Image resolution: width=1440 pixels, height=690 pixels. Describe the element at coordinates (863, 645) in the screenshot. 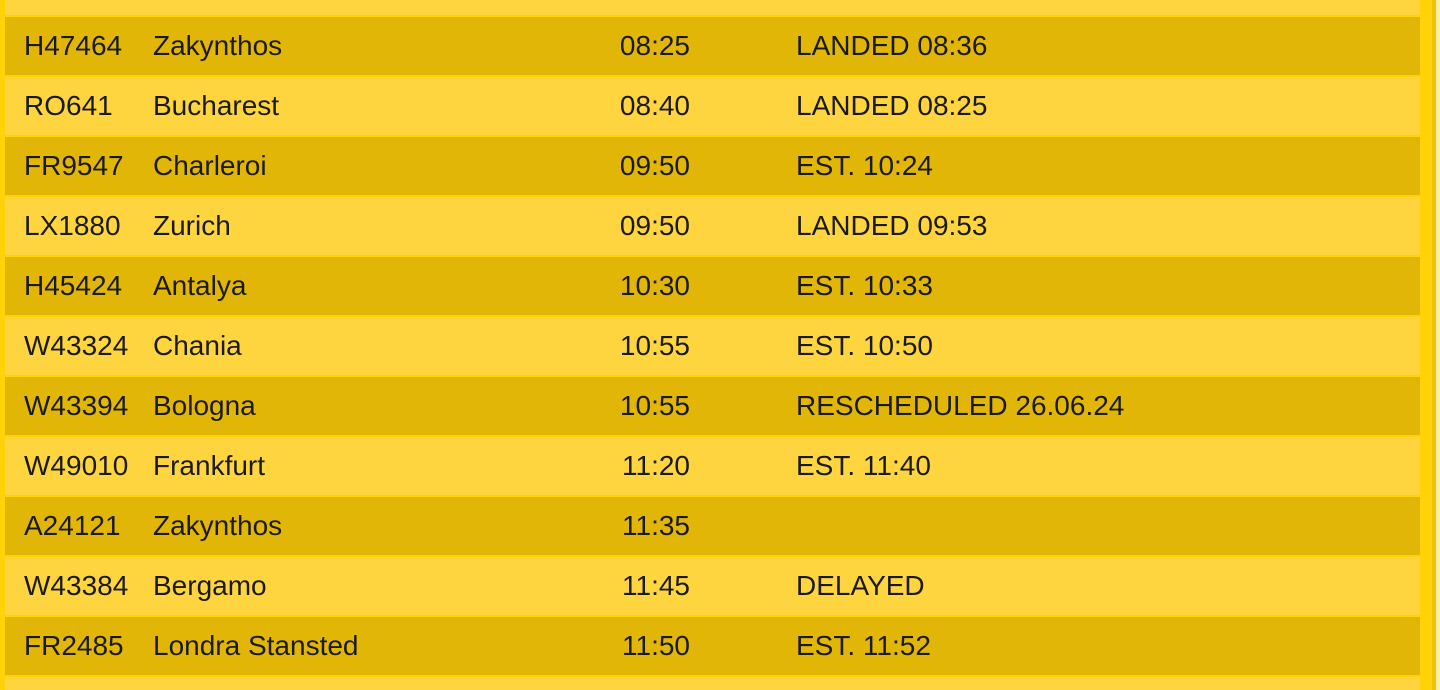

I see `flight-status: EST. 11:52` at that location.